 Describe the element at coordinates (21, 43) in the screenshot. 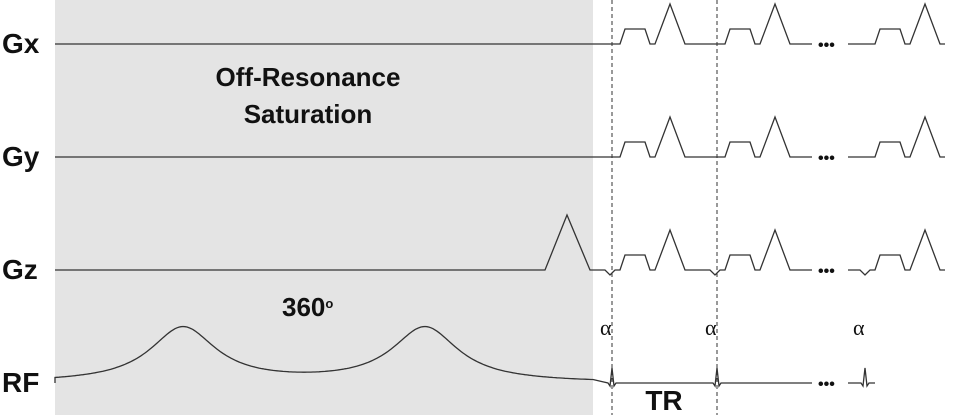

I see `channel-label: Gx` at that location.